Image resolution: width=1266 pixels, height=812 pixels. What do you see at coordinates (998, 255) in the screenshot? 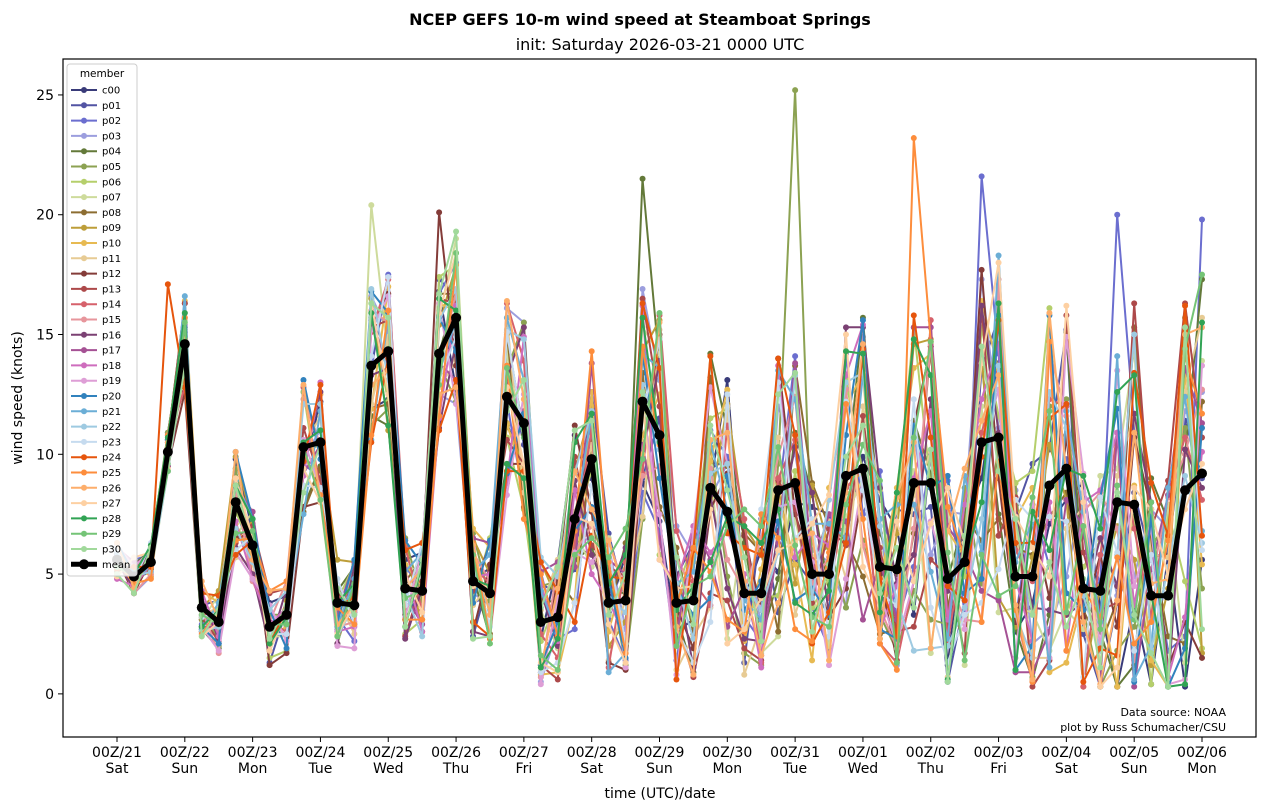
I see `data-point-p21` at bounding box center [998, 255].